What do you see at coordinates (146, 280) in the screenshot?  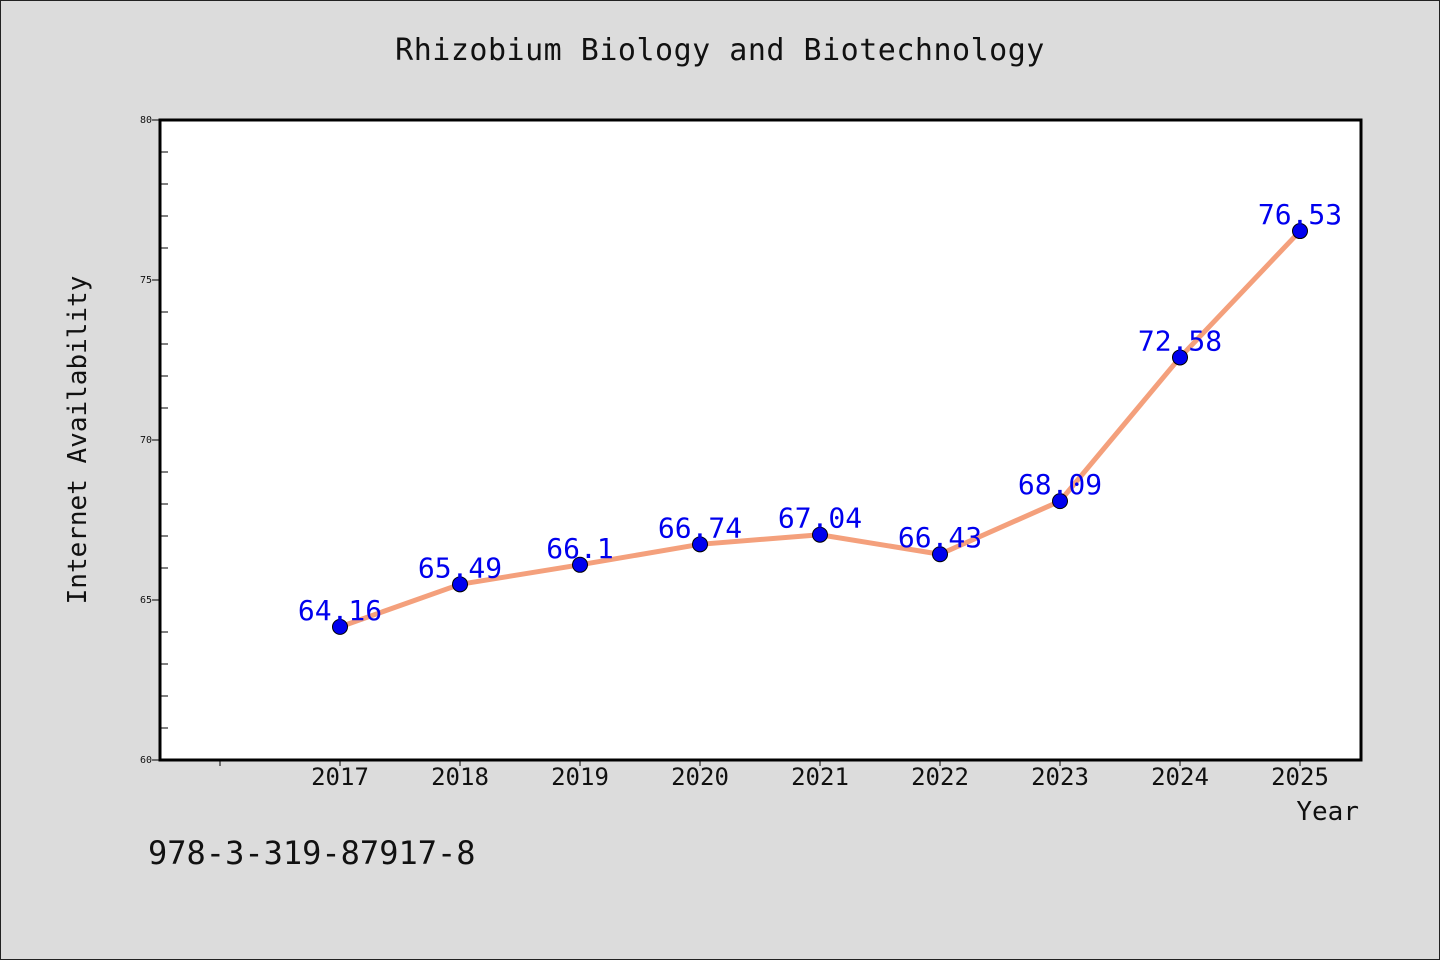 I see `y-tick-label: 75` at bounding box center [146, 280].